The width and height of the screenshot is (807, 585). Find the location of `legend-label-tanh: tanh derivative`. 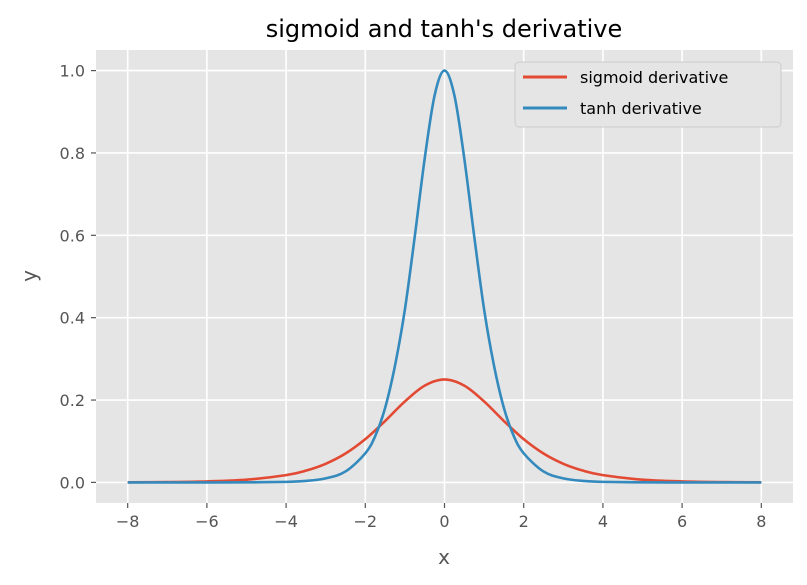

legend-label-tanh: tanh derivative is located at coordinates (641, 108).